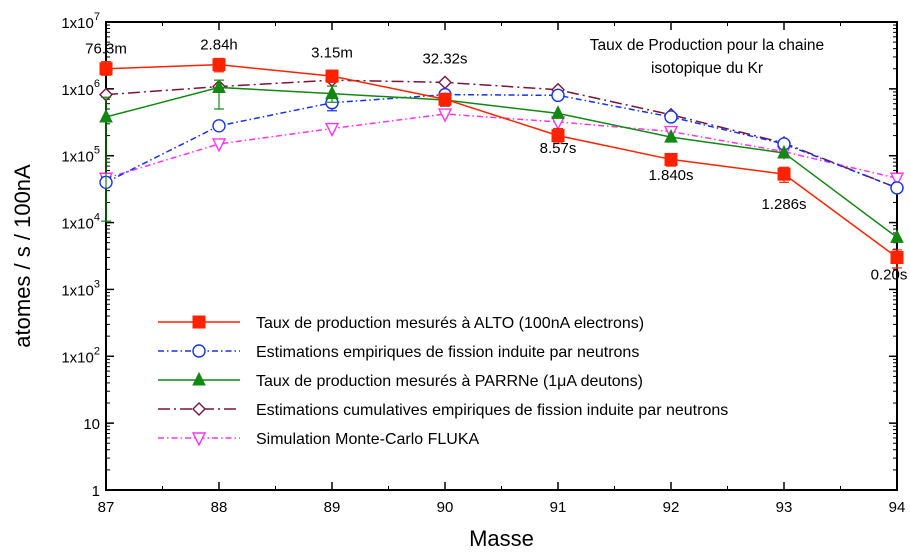 This screenshot has width=910, height=554. Describe the element at coordinates (784, 507) in the screenshot. I see `x-tick-label: 93` at that location.